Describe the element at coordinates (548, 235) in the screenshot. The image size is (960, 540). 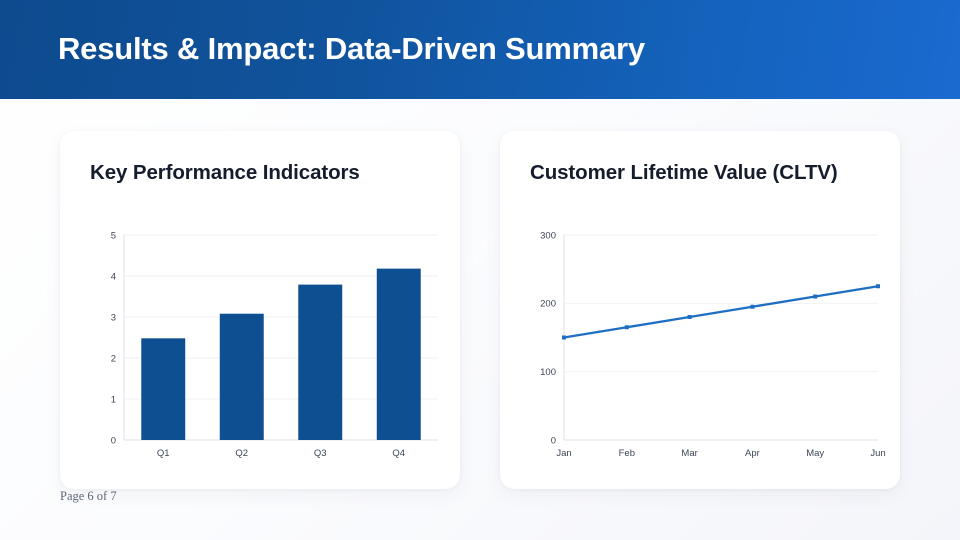
I see `y-tick-label: 300` at that location.